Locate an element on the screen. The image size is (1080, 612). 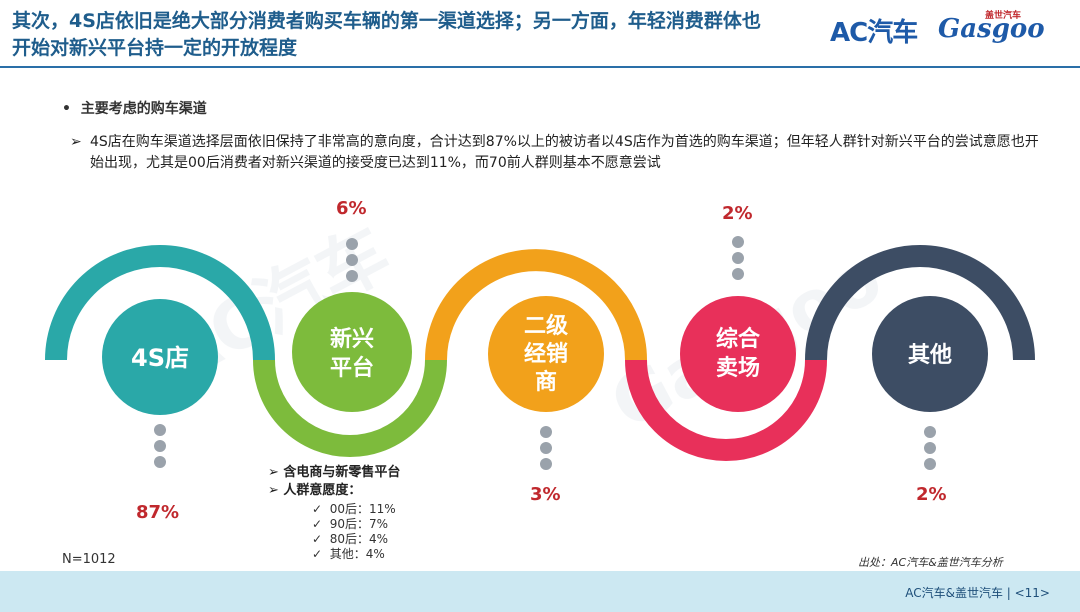
circle-emerging is located at coordinates (352, 352).